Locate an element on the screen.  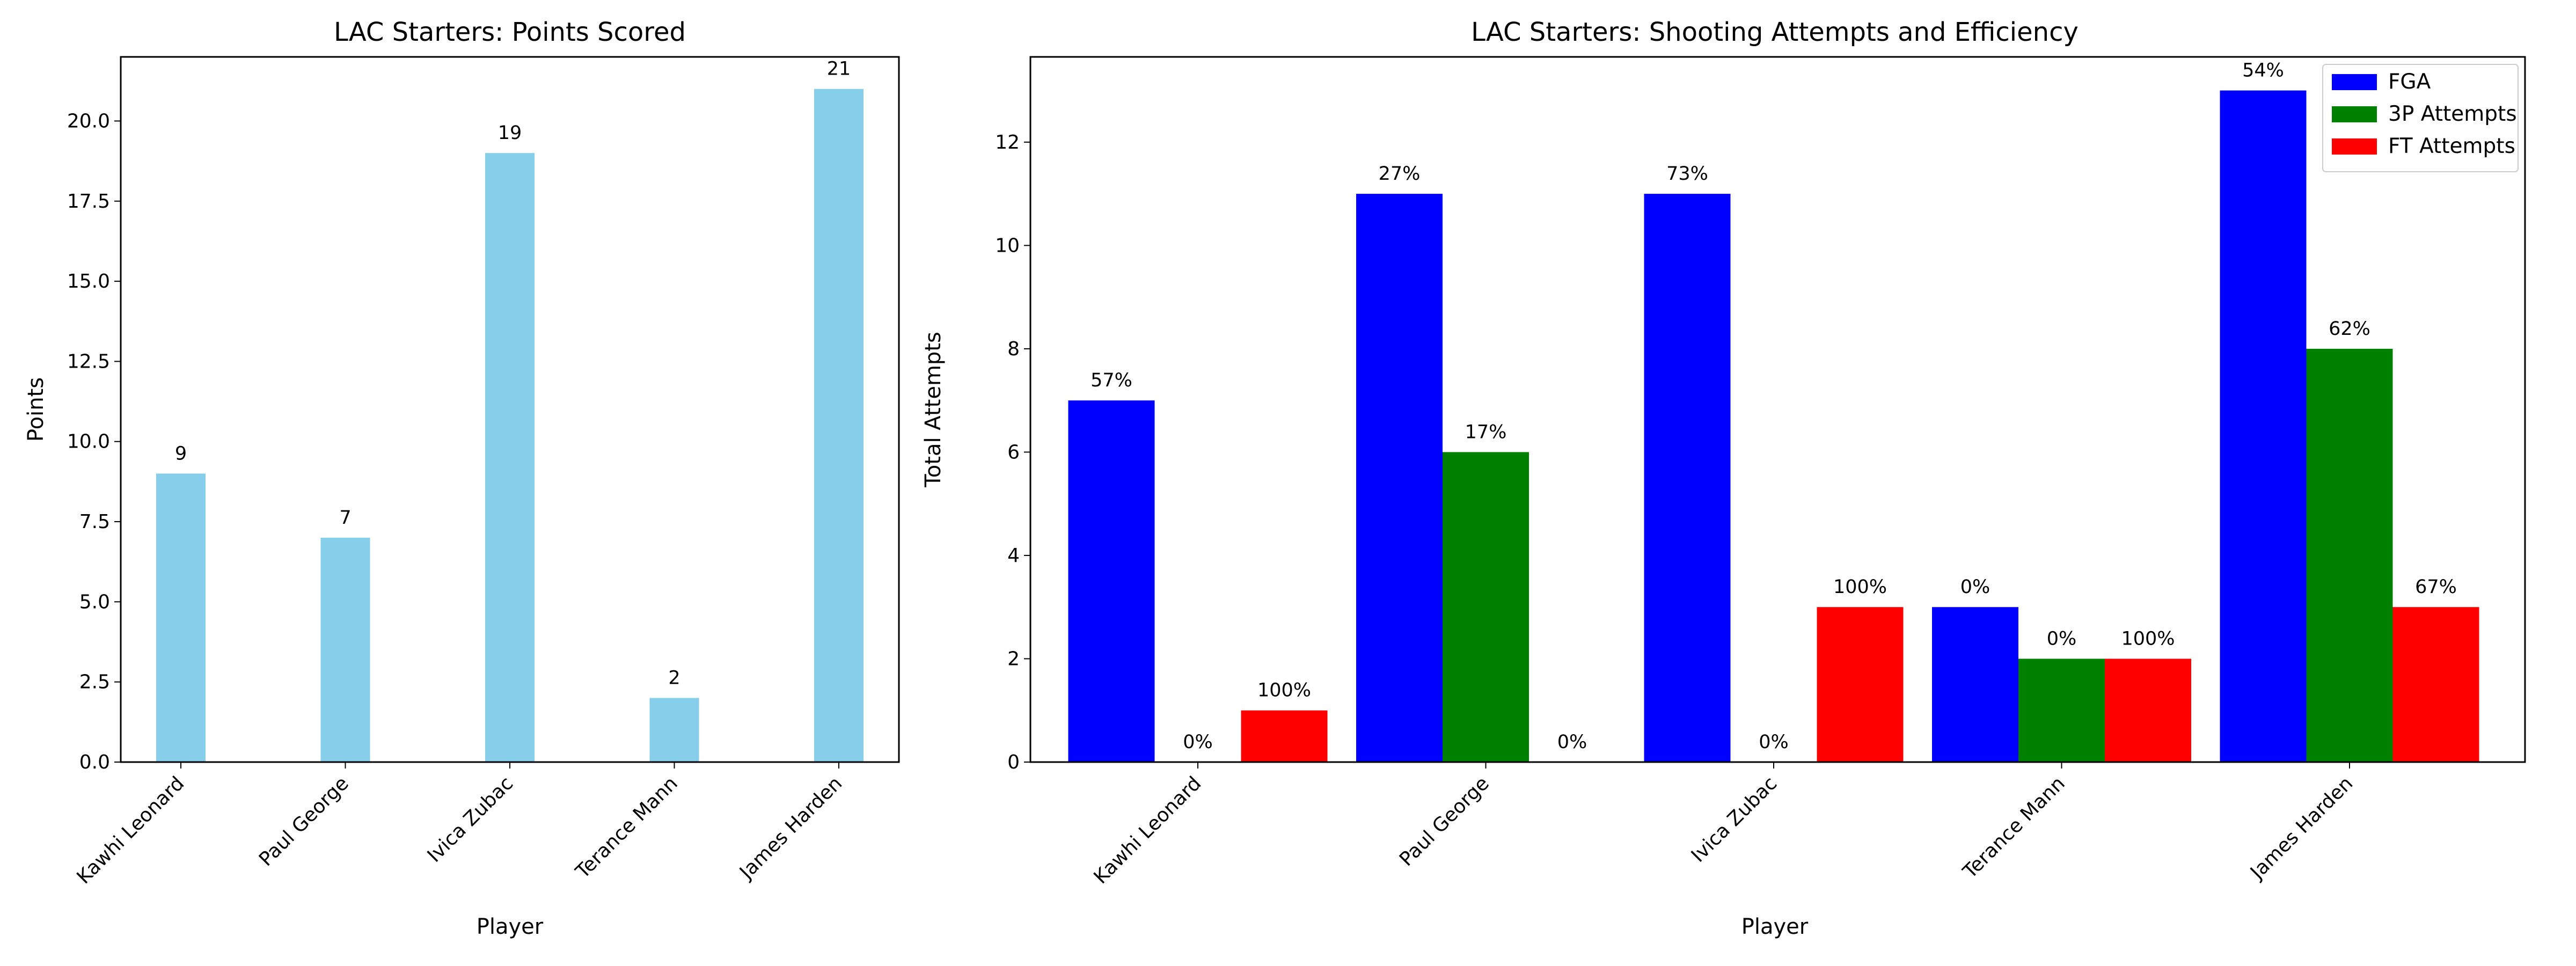
points-bar-kawhi-leonard is located at coordinates (181, 617).